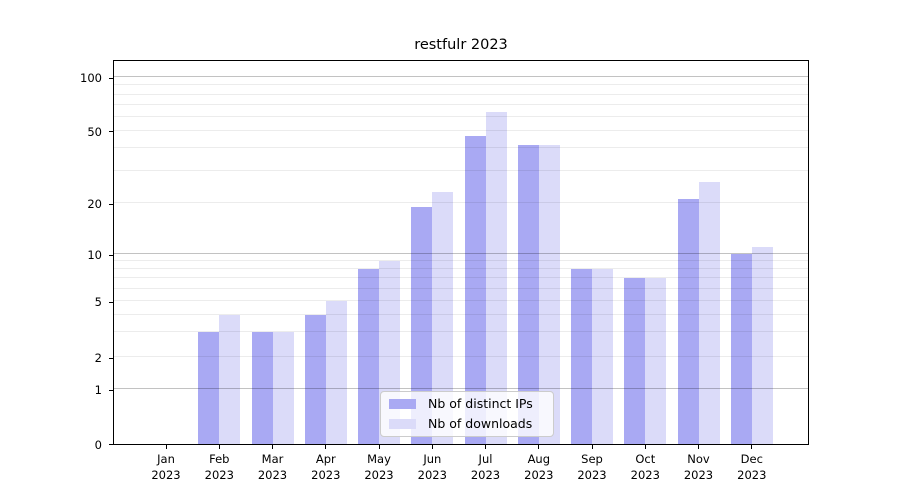 The height and width of the screenshot is (500, 900). What do you see at coordinates (272, 446) in the screenshot?
I see `x-tick-mark-mar` at bounding box center [272, 446].